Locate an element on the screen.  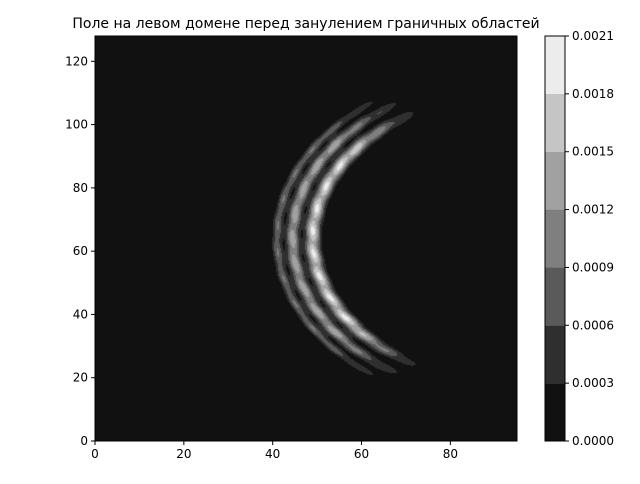
colorbar-tick-label: 0.0006 is located at coordinates (593, 325).